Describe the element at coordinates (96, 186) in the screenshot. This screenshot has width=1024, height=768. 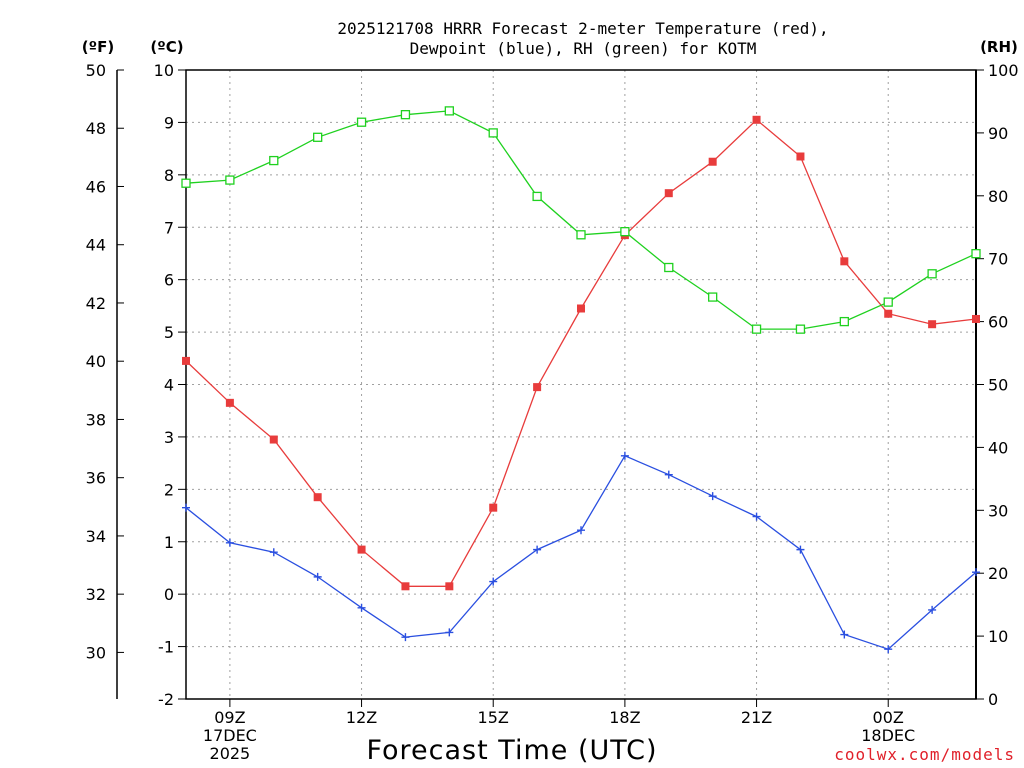
I see `fahrenheit-tick-label: 46` at that location.